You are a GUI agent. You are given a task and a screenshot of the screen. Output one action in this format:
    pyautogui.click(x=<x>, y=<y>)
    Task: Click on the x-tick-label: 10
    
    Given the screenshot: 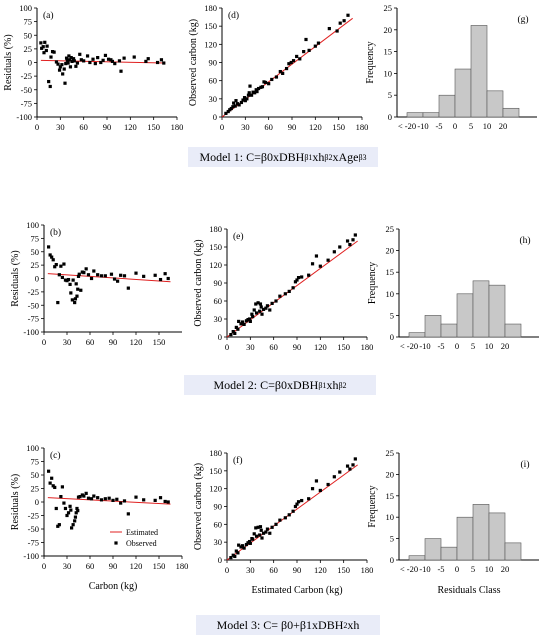 What is the action you would take?
    pyautogui.click(x=489, y=346)
    